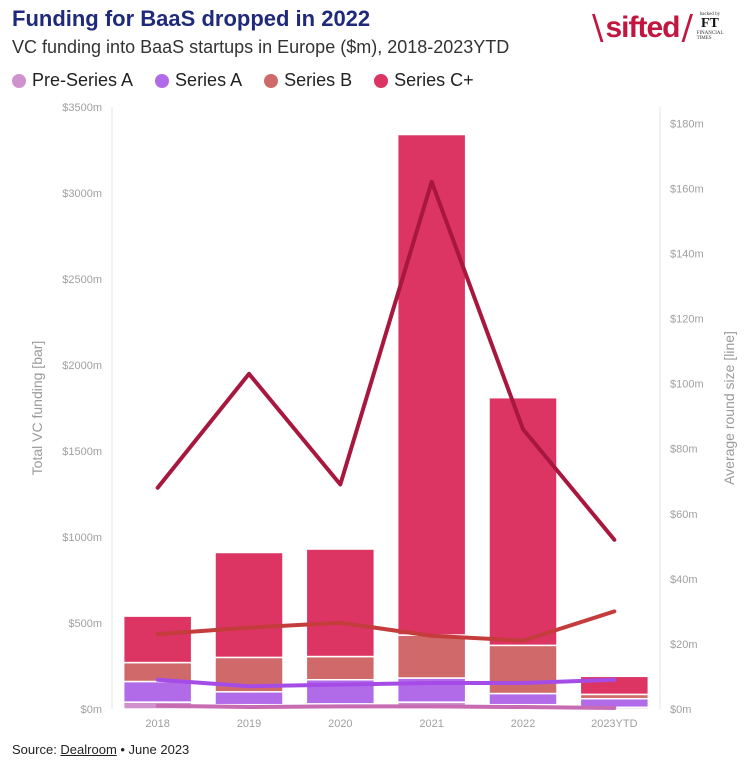 This screenshot has height=764, width=756. I want to click on legend: Pre-Series A Series A Series B Series C+, so click(243, 80).